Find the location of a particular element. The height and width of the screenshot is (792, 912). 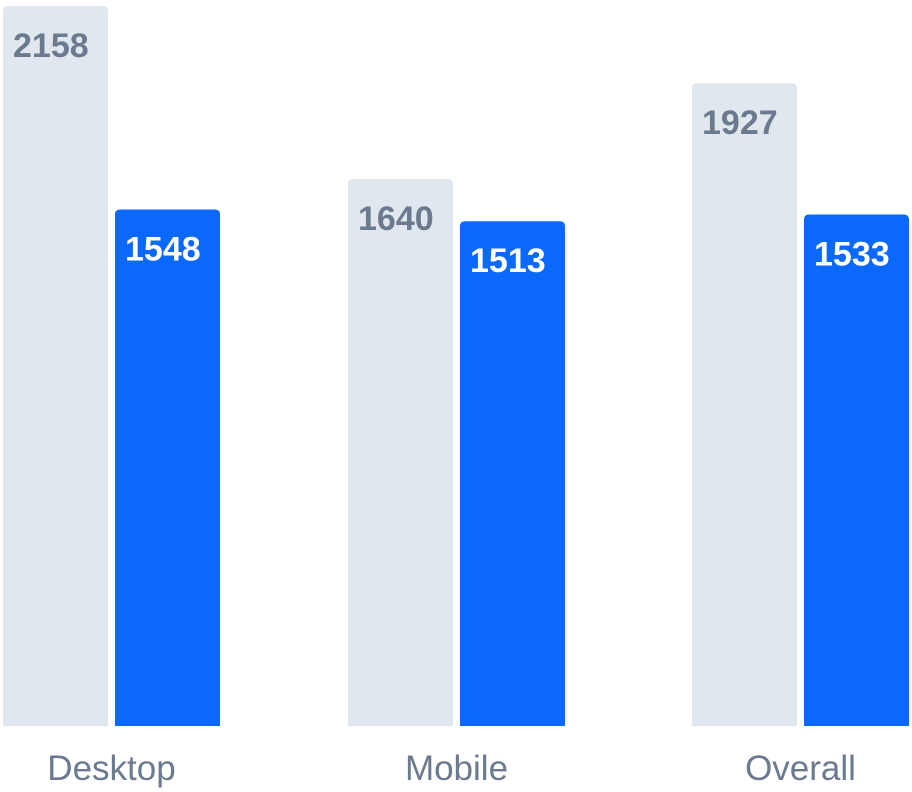

category-label-overall: Overall is located at coordinates (800, 768).